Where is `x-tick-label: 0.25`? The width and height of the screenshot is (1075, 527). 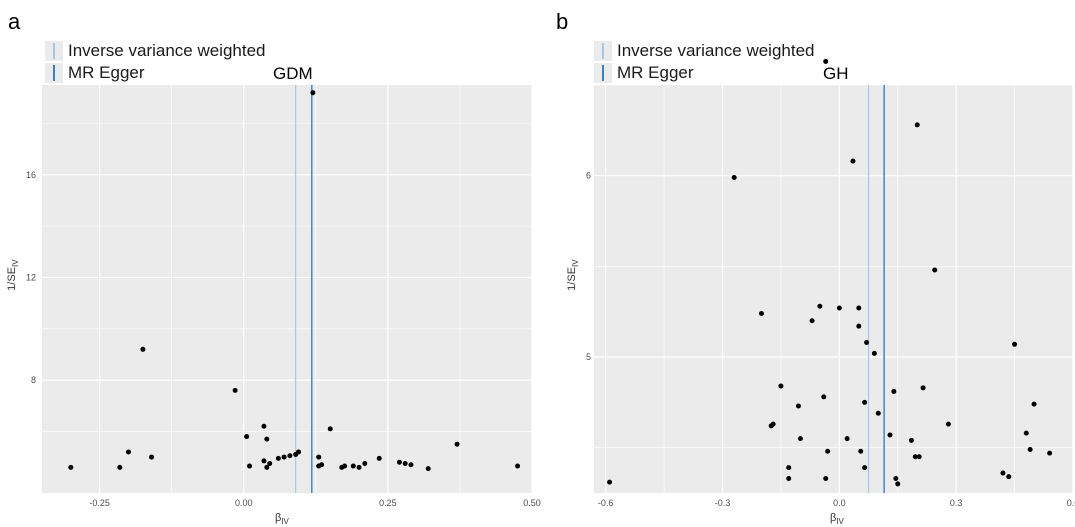
x-tick-label: 0.25 is located at coordinates (388, 503).